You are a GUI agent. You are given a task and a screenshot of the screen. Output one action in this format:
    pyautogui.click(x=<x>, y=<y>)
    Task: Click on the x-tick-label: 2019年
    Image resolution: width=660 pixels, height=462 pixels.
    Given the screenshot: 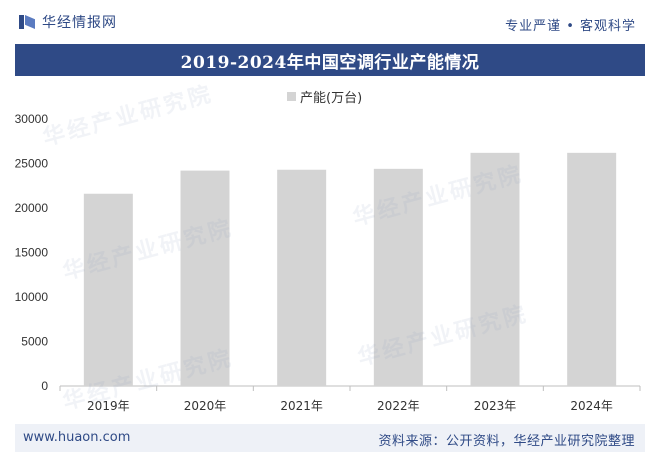 What is the action you would take?
    pyautogui.click(x=108, y=406)
    